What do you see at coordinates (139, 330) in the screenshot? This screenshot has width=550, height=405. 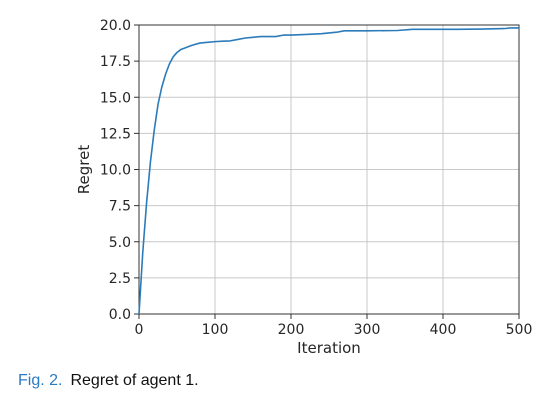 I see `x-tick-label: 0` at bounding box center [139, 330].